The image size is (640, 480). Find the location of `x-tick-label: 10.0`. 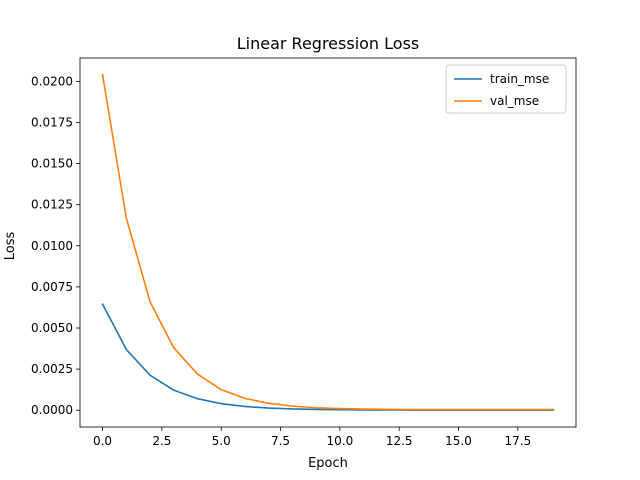

x-tick-label: 10.0 is located at coordinates (340, 441).